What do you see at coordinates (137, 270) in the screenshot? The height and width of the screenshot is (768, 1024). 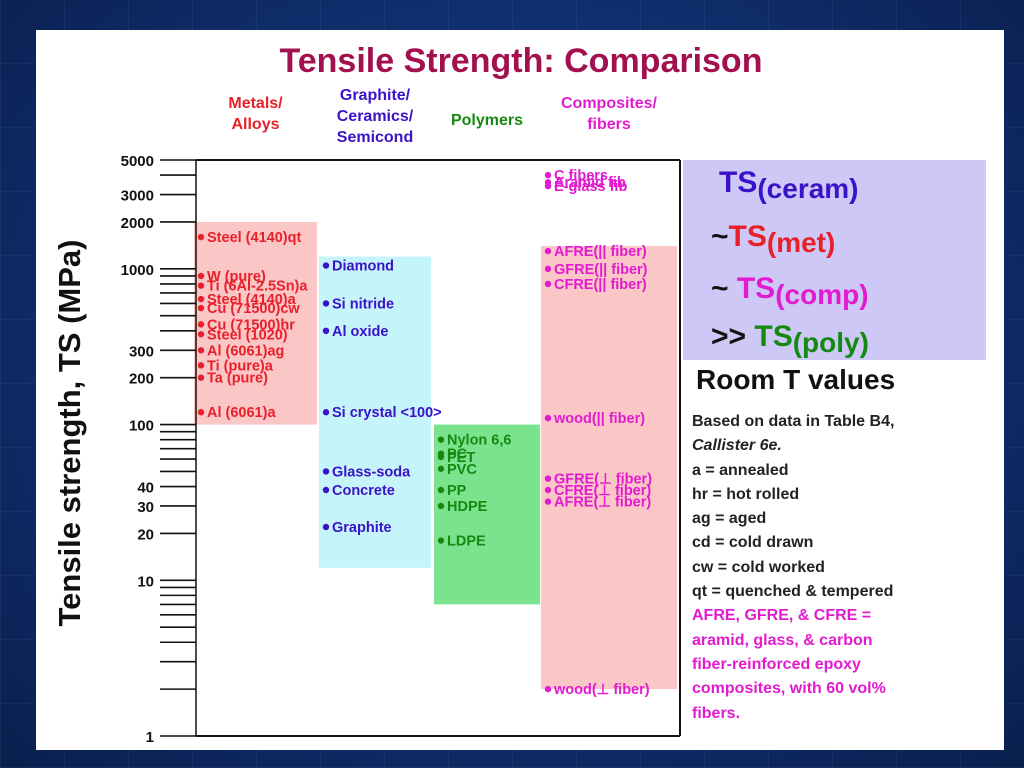 I see `y-tick-label: 1000` at bounding box center [137, 270].